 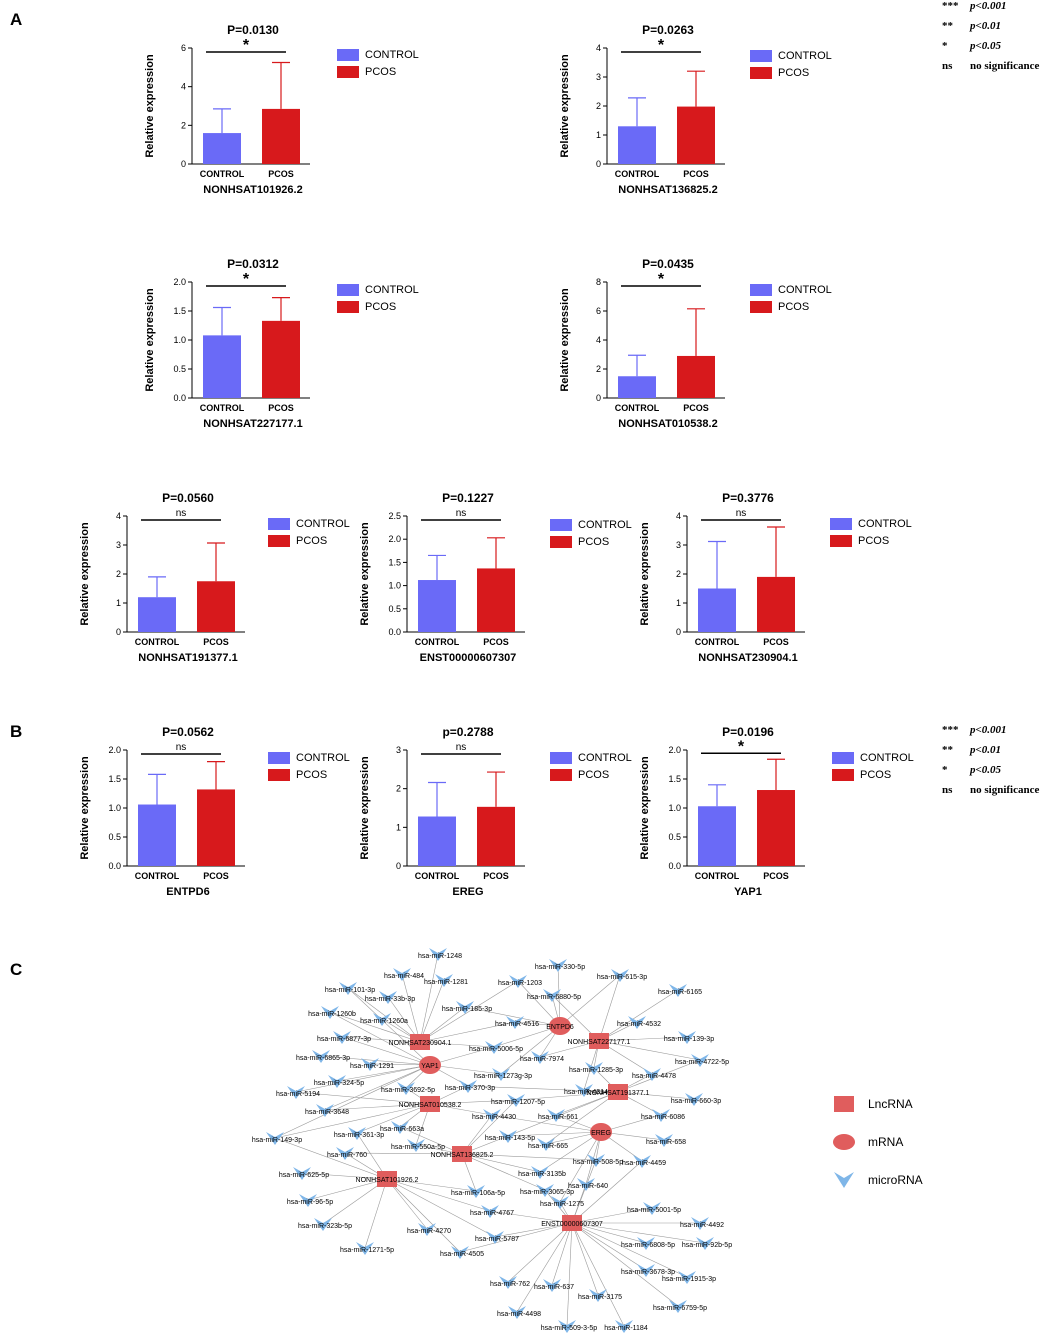 I want to click on mirna-label: hsa-miR-149-3p, so click(x=277, y=1140).